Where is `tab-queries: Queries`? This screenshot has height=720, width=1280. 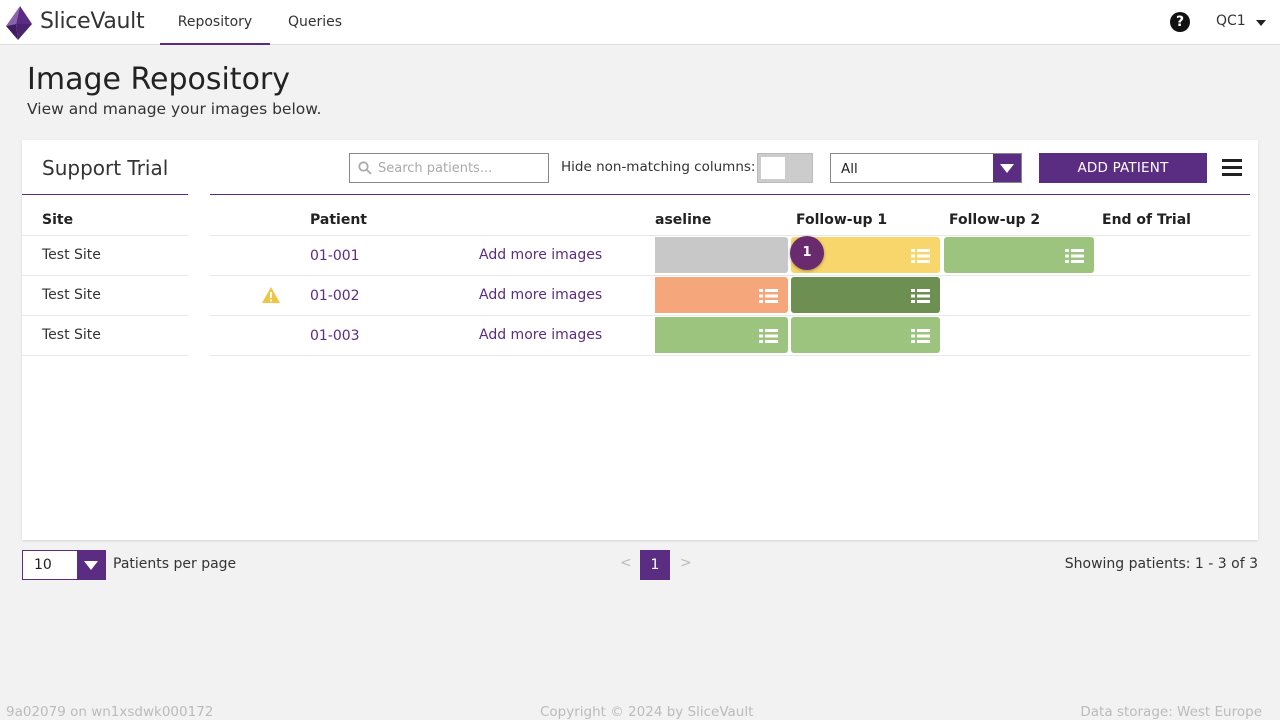 tab-queries: Queries is located at coordinates (315, 22).